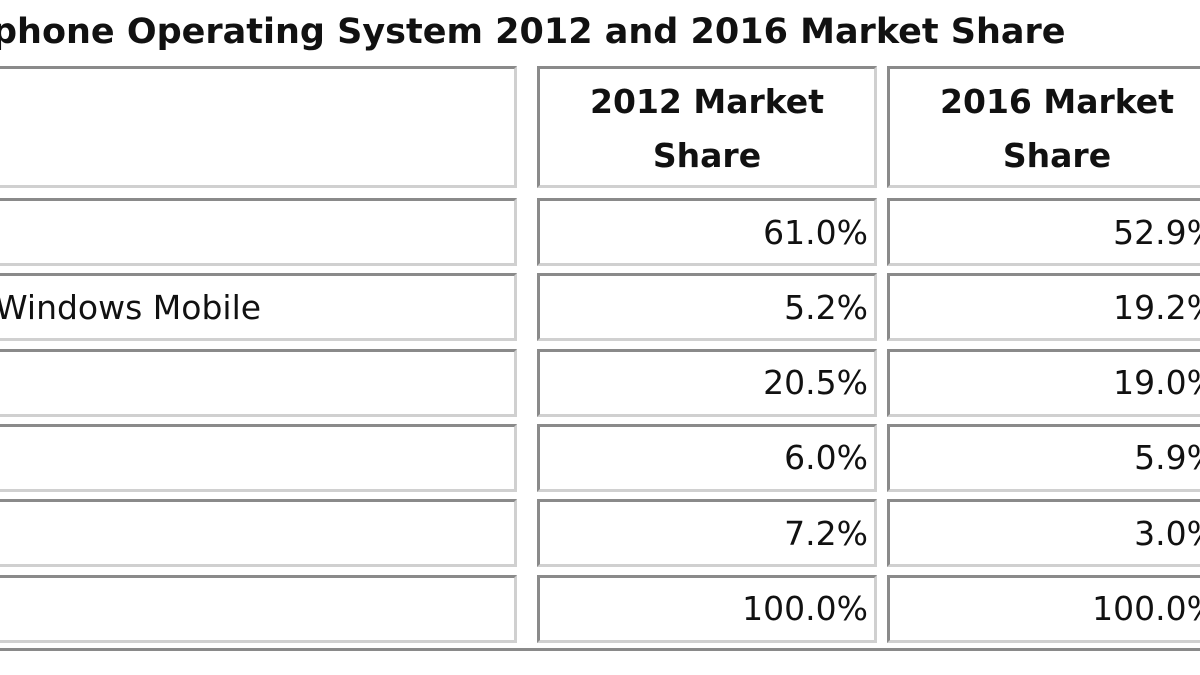 This screenshot has height=675, width=1200. What do you see at coordinates (258, 127) in the screenshot?
I see `header-cell` at bounding box center [258, 127].